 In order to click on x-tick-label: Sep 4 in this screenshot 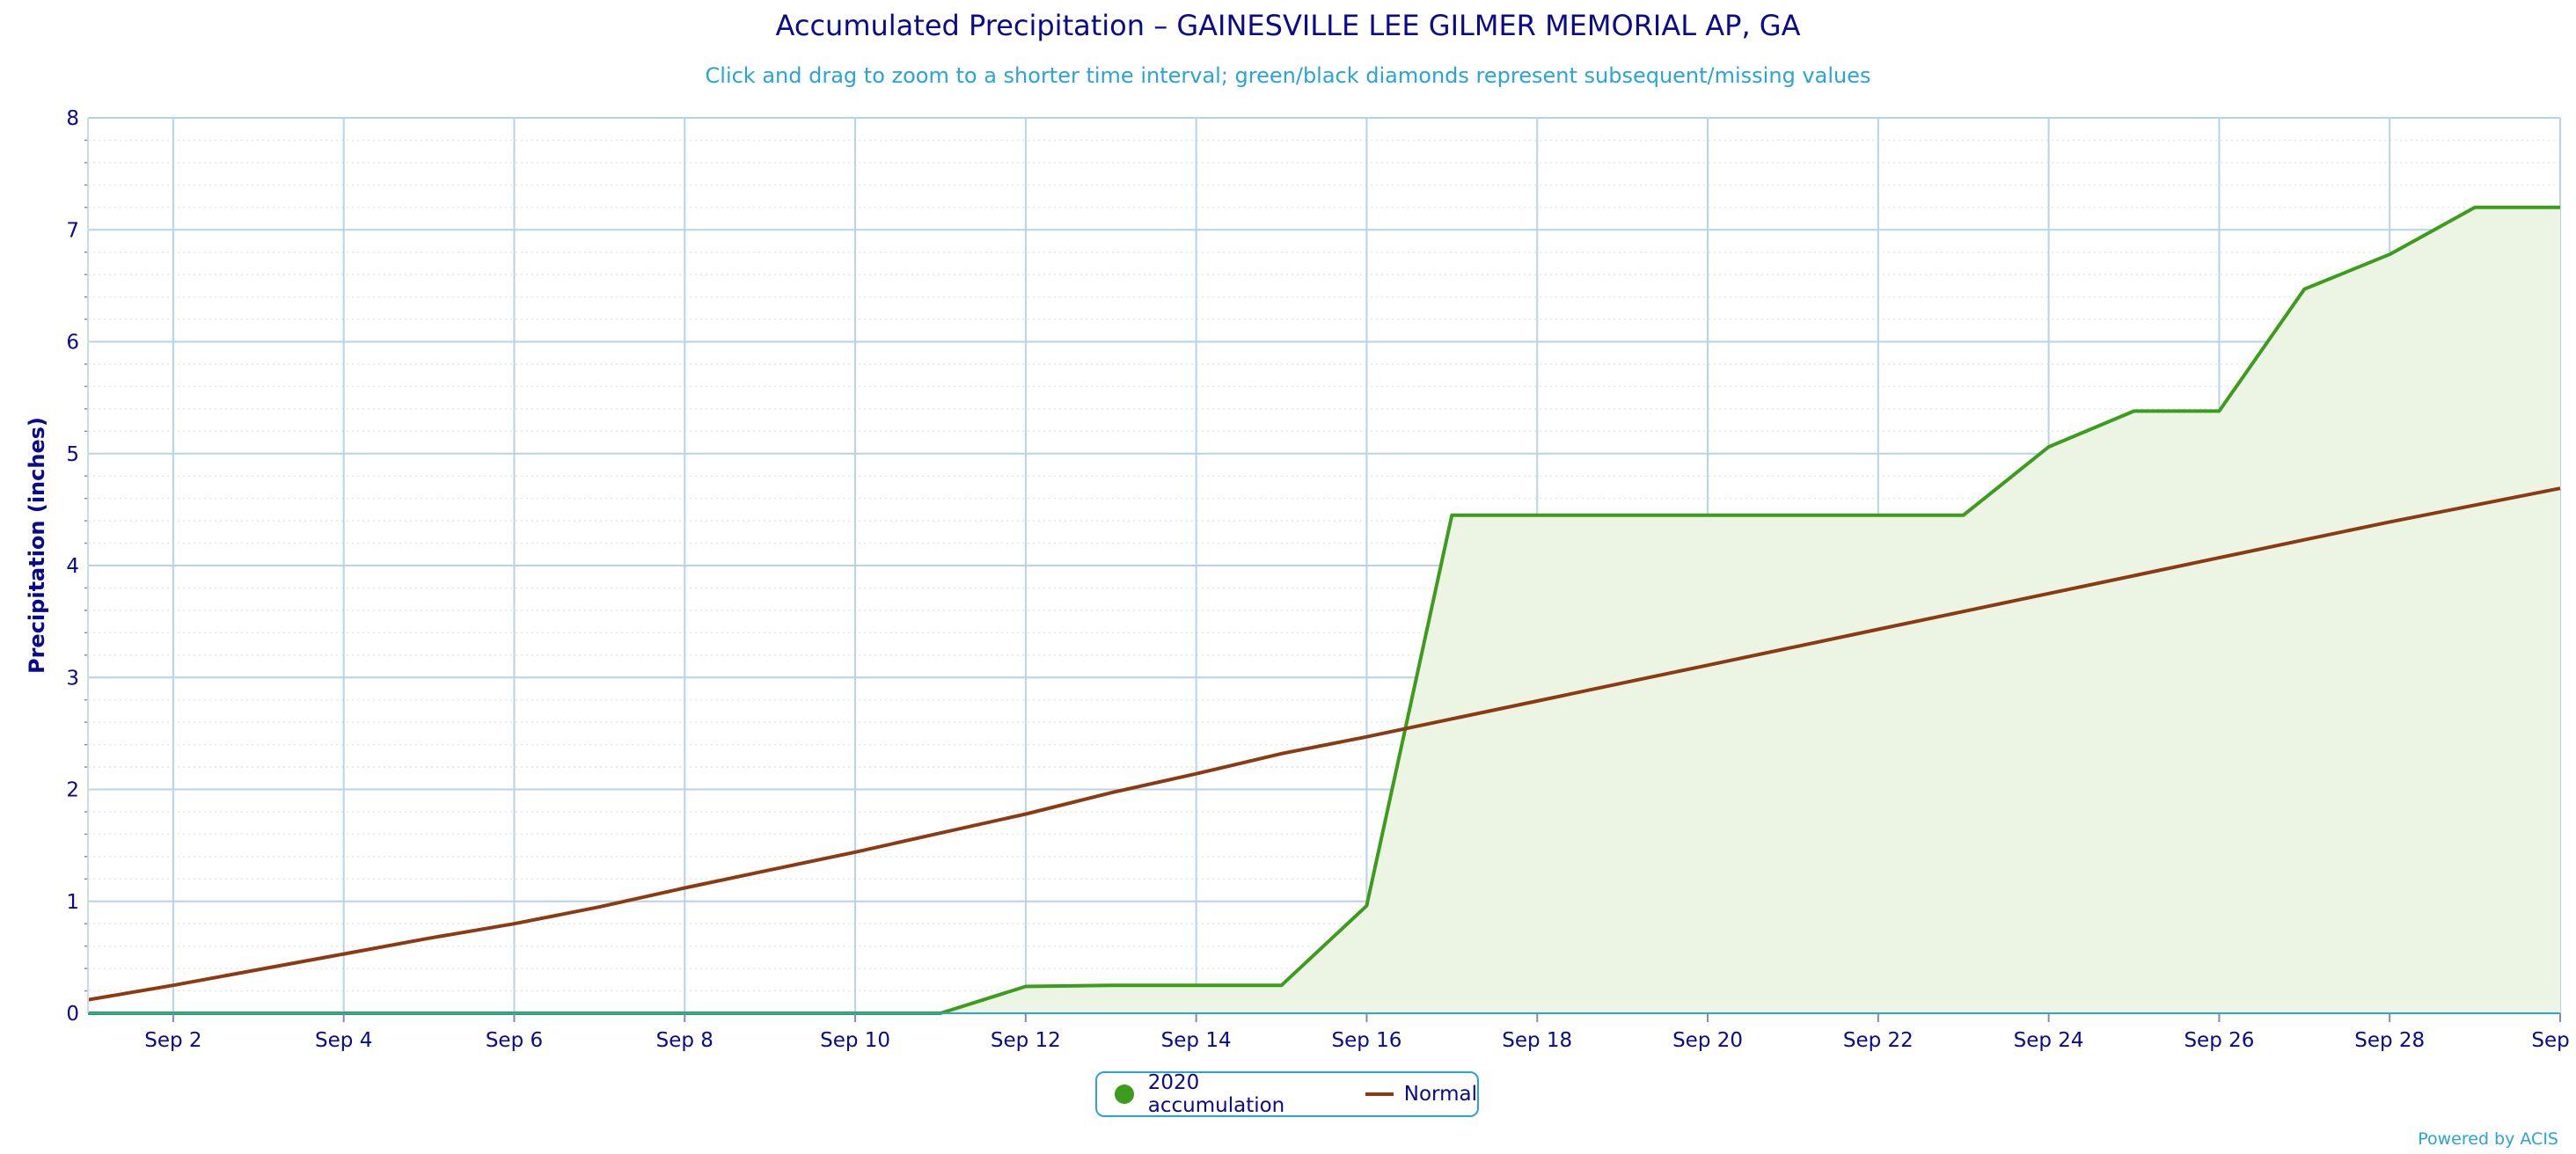, I will do `click(343, 1040)`.